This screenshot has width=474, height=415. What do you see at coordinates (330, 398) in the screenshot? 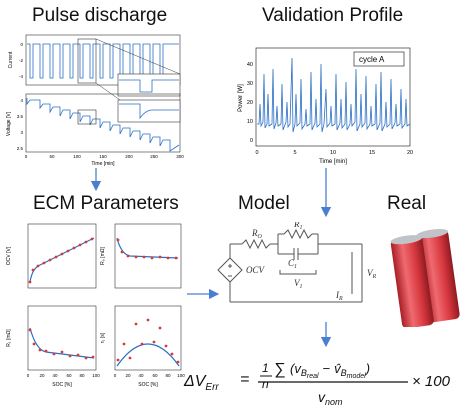
I see `formula-denominator: vnom` at bounding box center [330, 398].